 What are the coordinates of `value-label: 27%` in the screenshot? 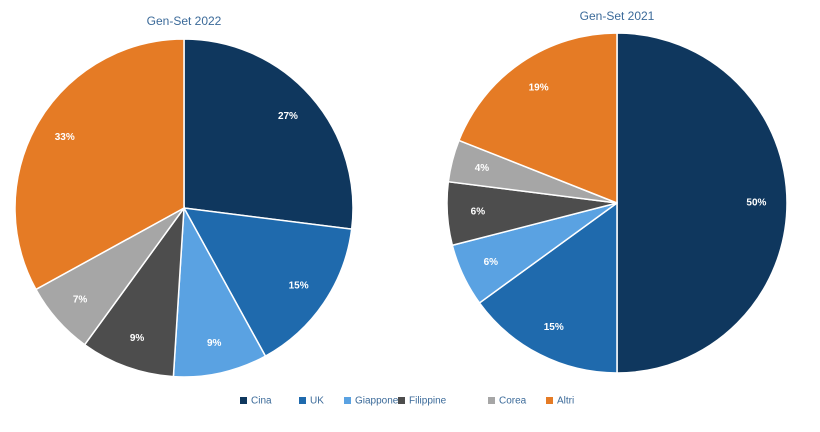 It's located at (288, 116).